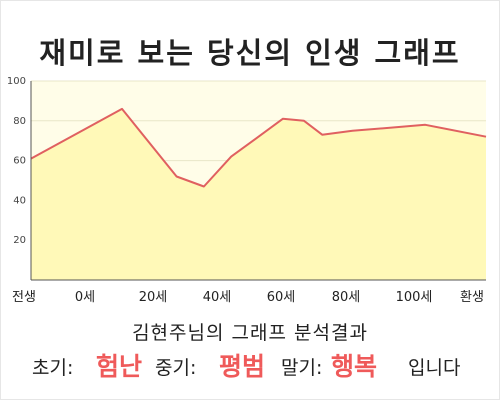  Describe the element at coordinates (19, 161) in the screenshot. I see `y-tick-label: 60` at that location.